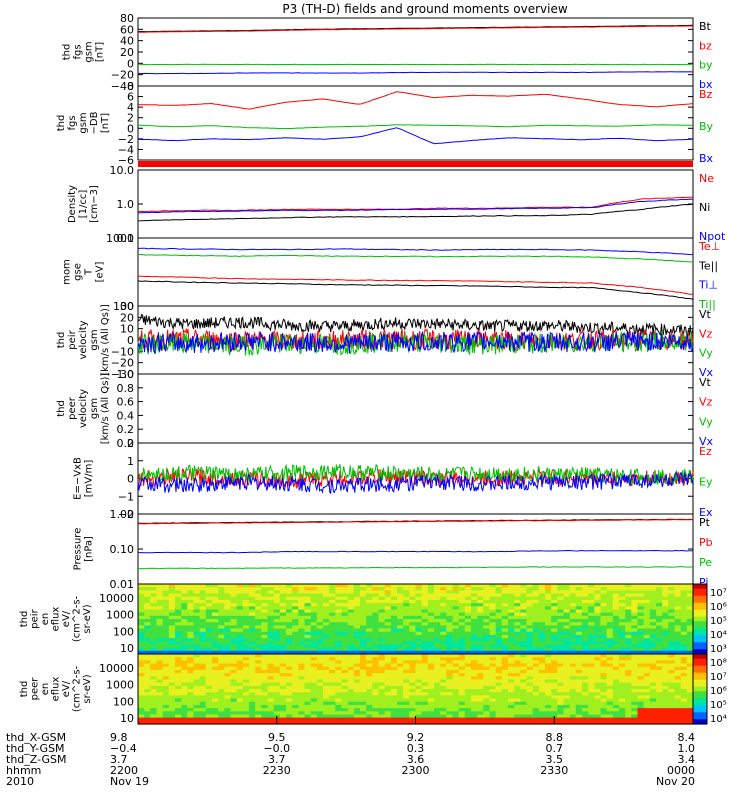 This screenshot has width=750, height=800. What do you see at coordinates (122, 170) in the screenshot?
I see `y-tick-label: 10.0` at bounding box center [122, 170].